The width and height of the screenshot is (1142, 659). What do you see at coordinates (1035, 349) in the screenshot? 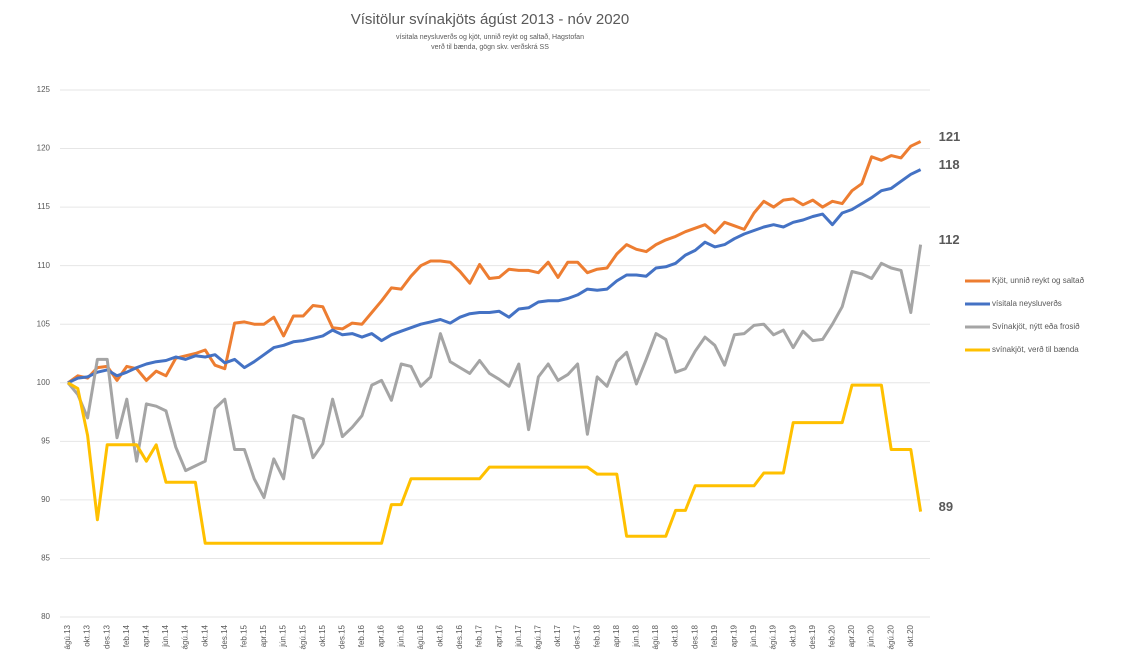
I see `legend-label: svínakjöt, verð til bænda` at bounding box center [1035, 349].